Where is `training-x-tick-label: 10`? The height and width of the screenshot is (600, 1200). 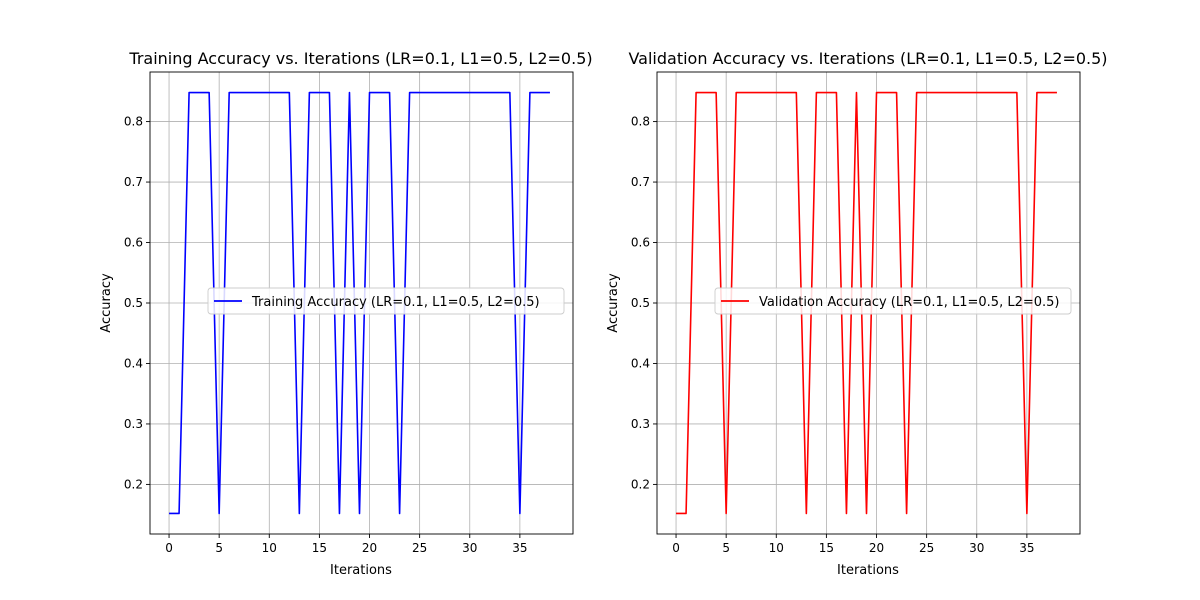
training-x-tick-label: 10 is located at coordinates (269, 548).